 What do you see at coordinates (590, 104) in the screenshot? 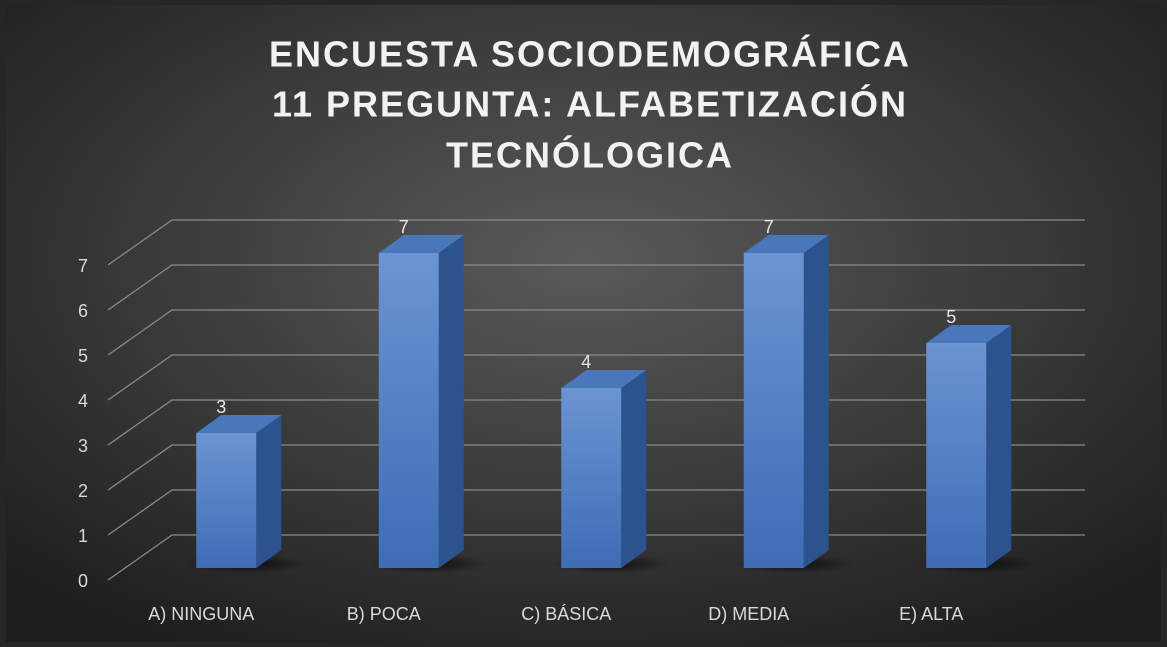
I see `chart-title: 11 PREGUNTA: ALFABETIZACIÓN` at bounding box center [590, 104].